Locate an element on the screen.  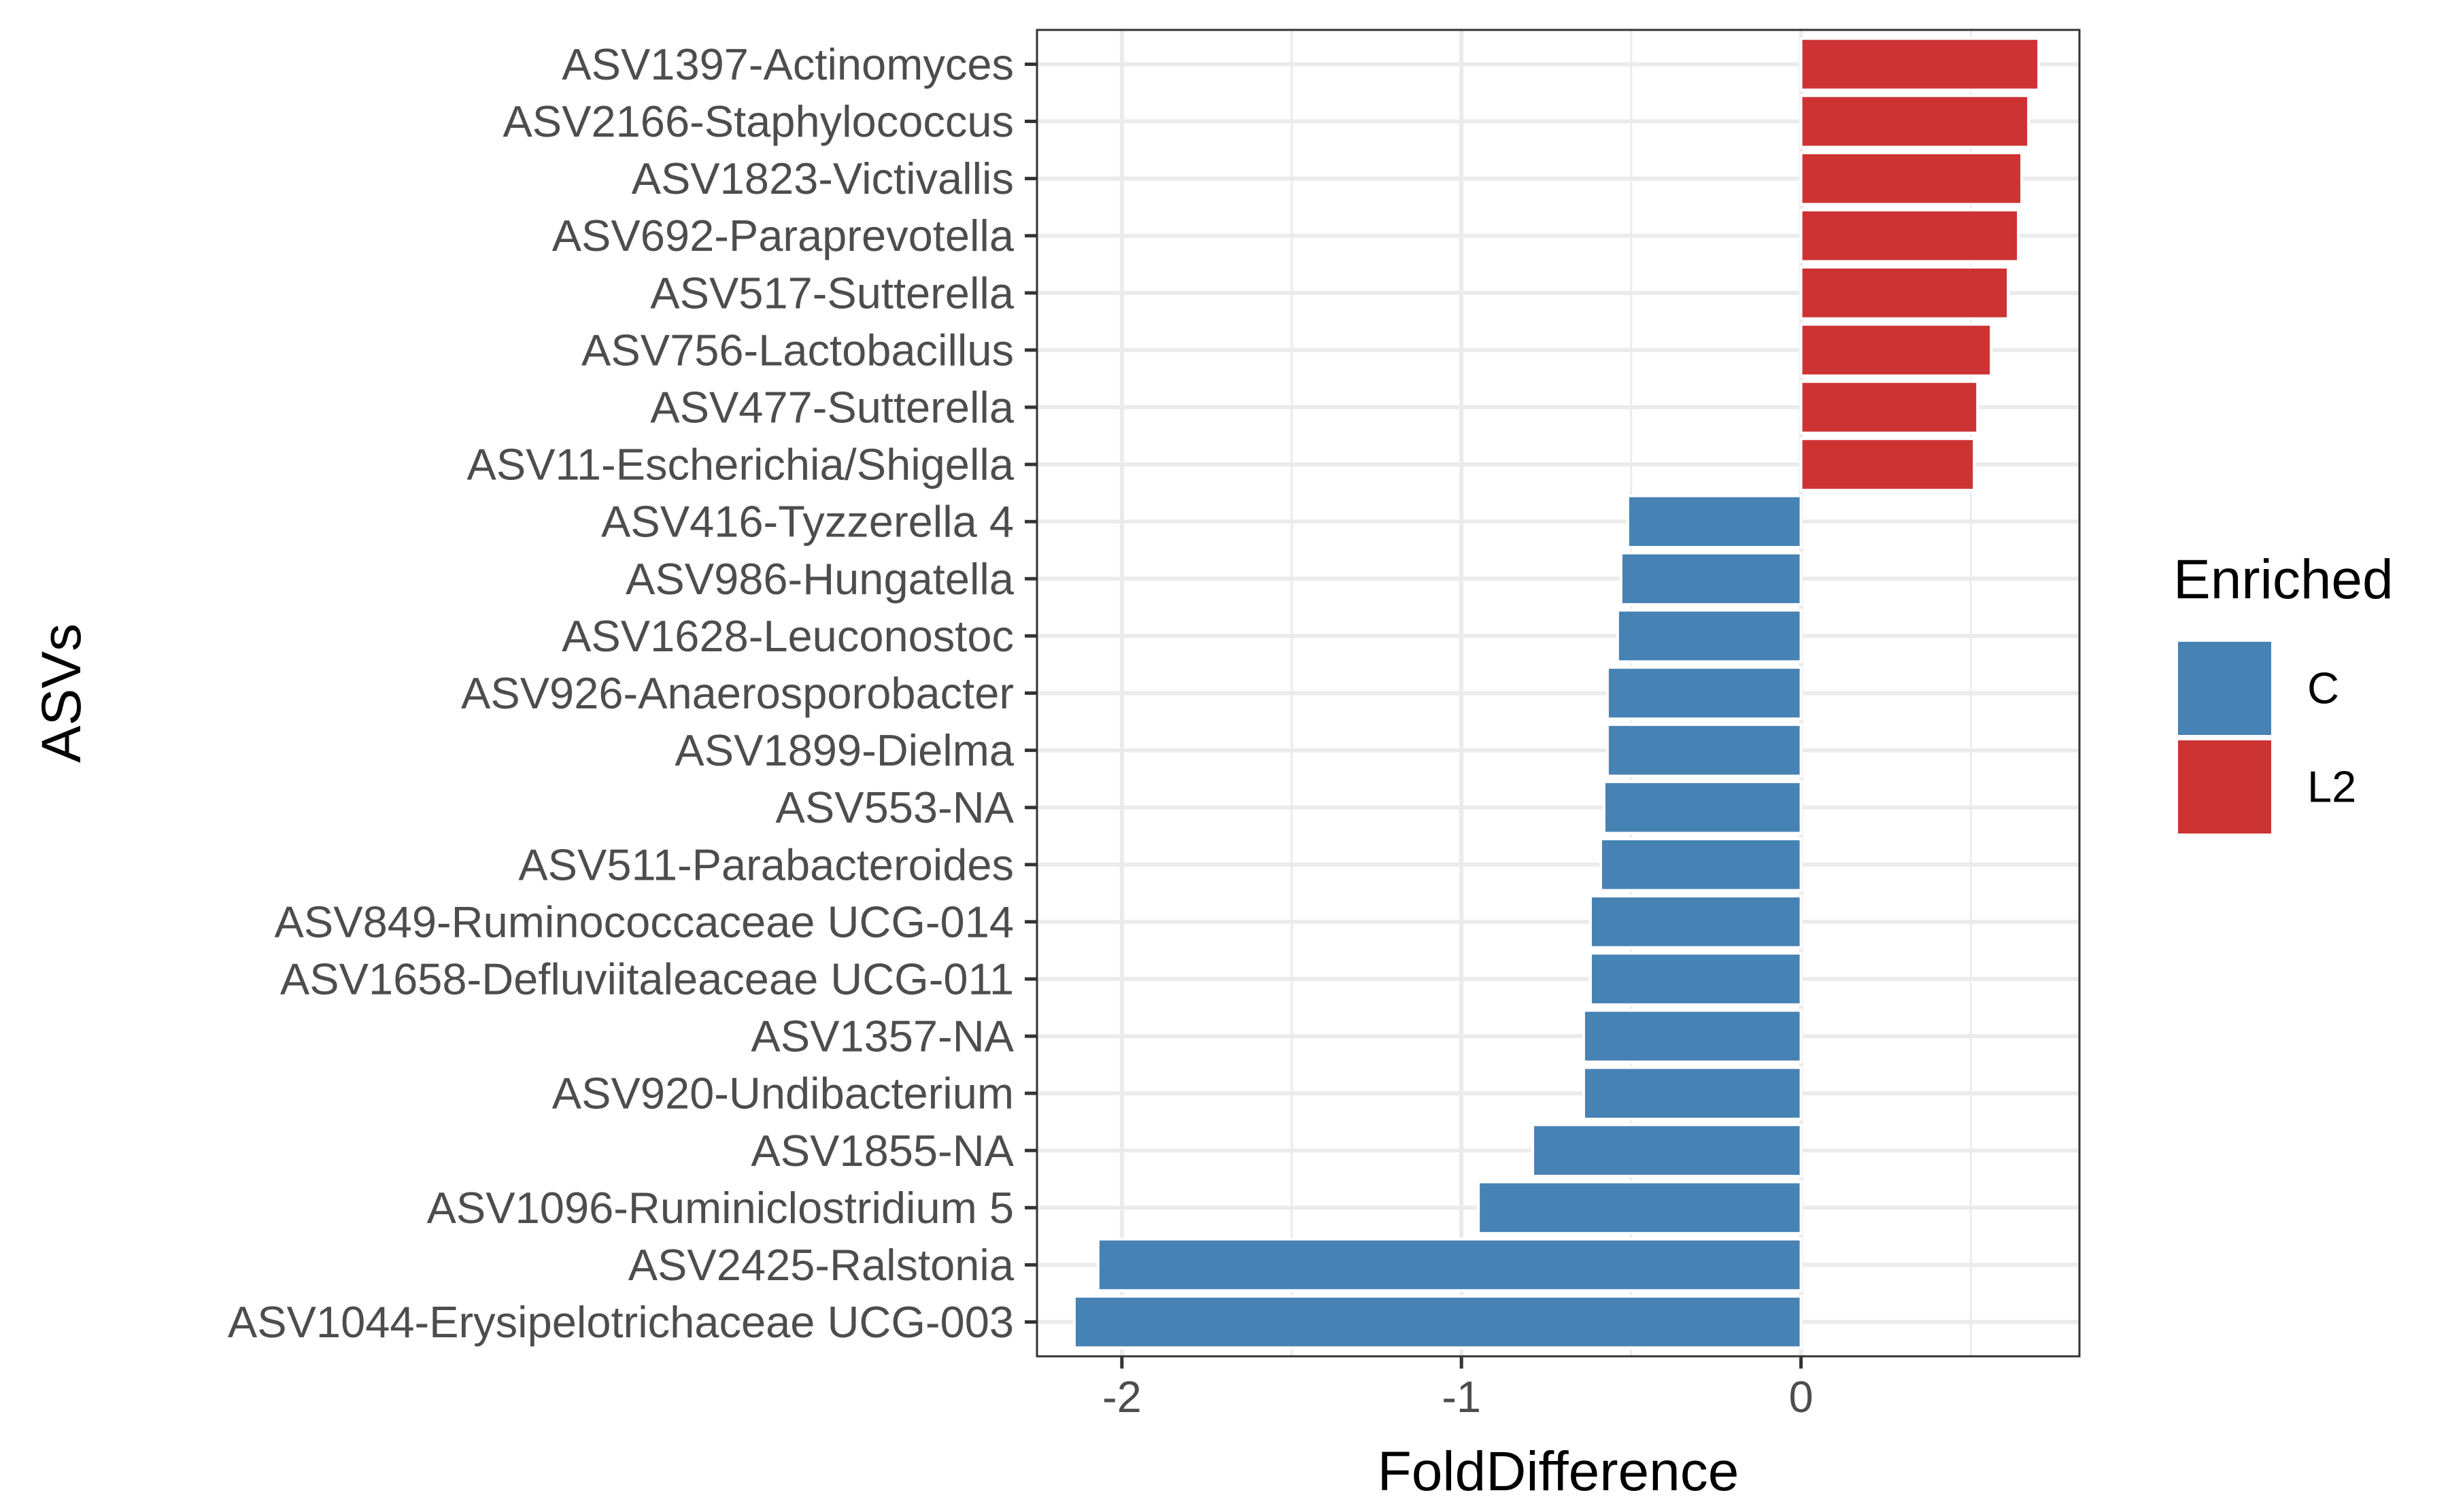
legend-label: C is located at coordinates (2323, 688).